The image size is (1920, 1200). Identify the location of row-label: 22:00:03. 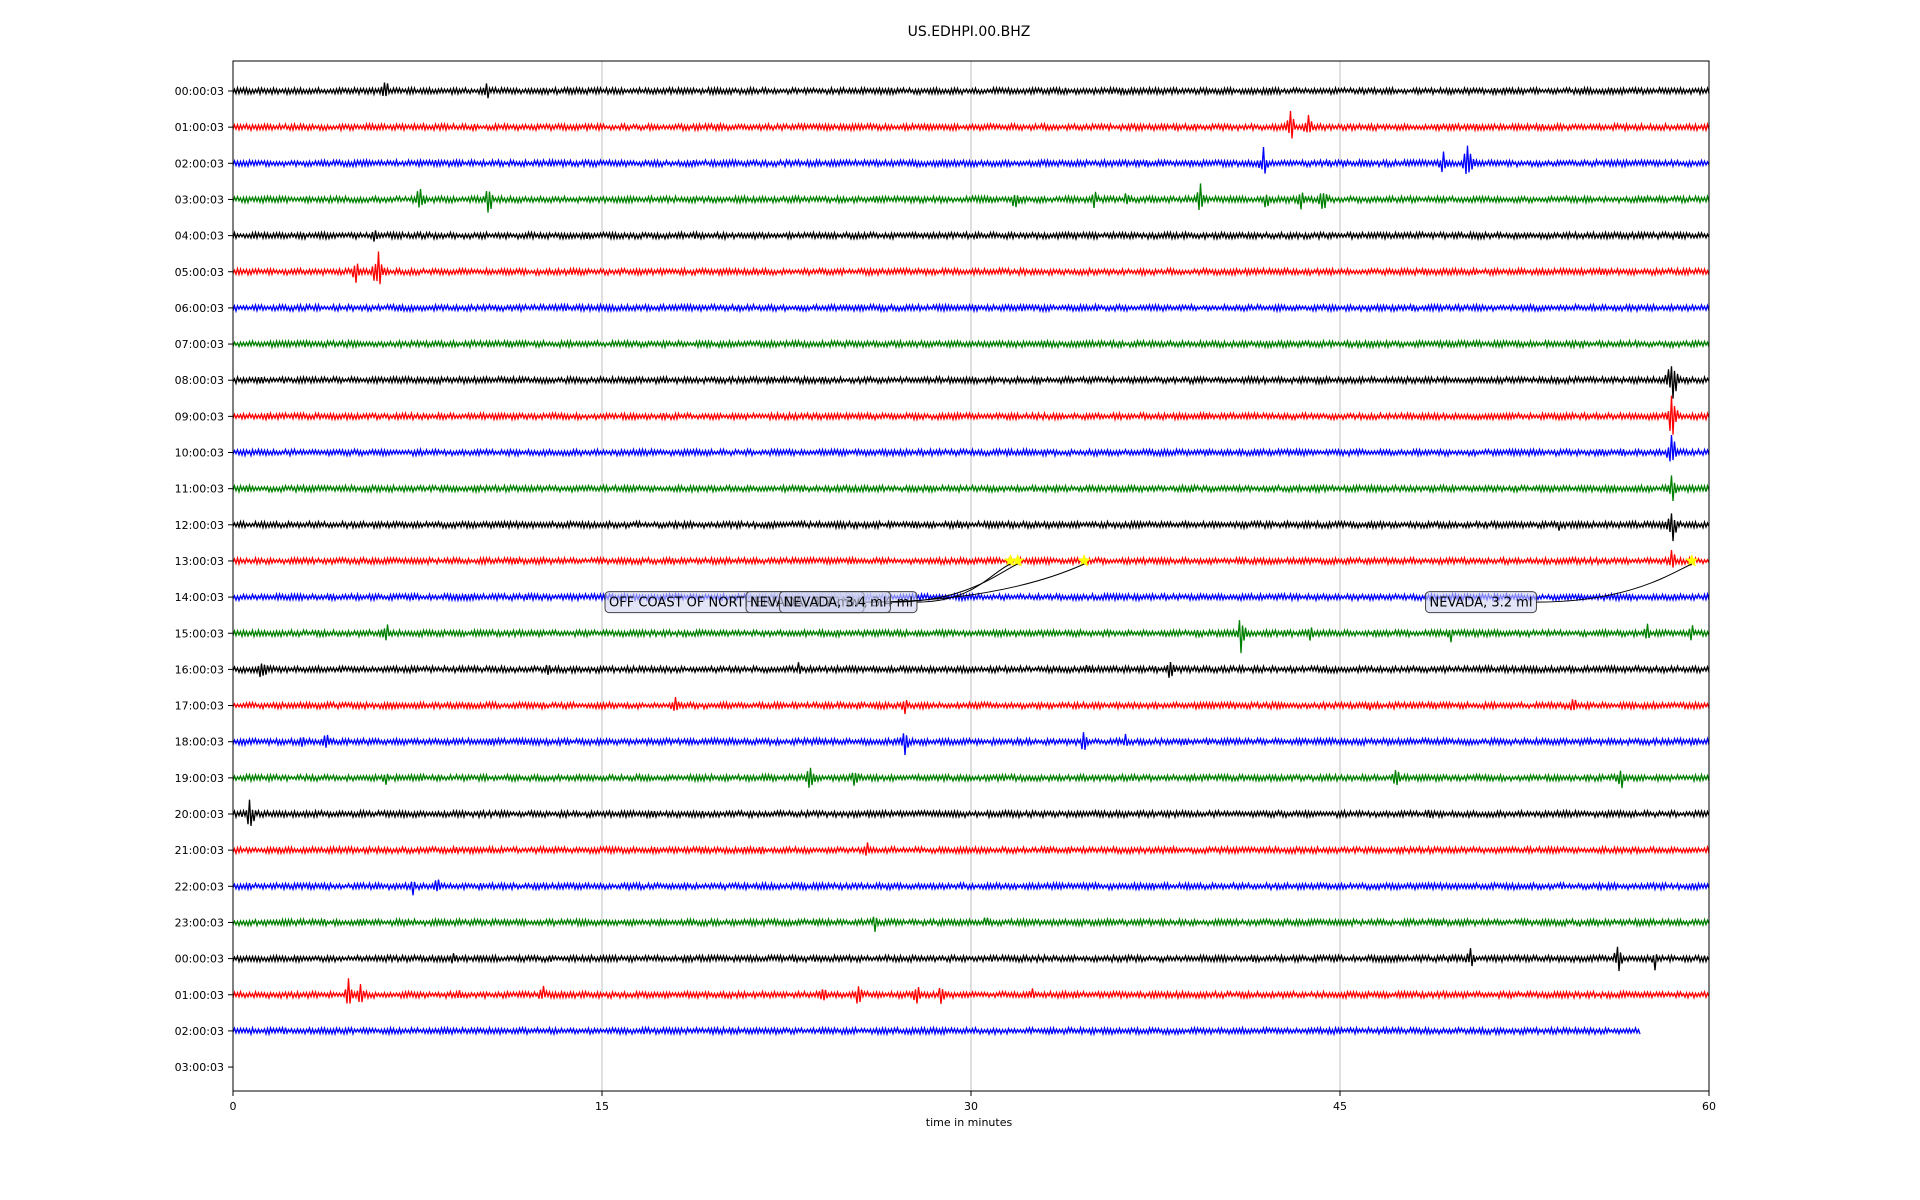
(199, 886).